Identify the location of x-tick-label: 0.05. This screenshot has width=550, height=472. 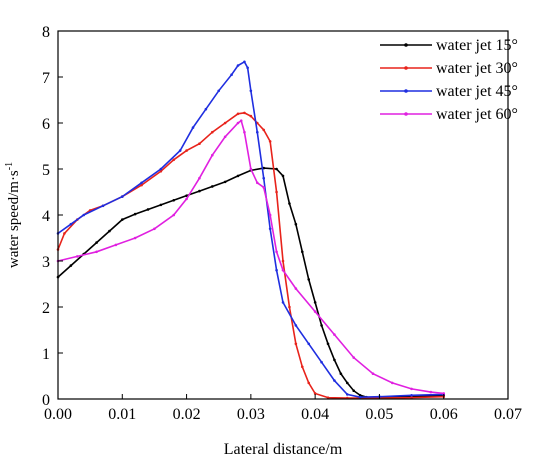
(379, 414).